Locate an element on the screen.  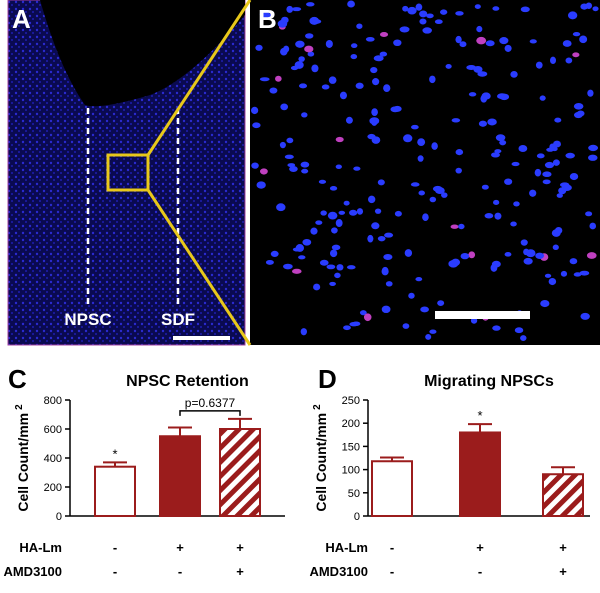
lesion-cavity is located at coordinates (142, 53).